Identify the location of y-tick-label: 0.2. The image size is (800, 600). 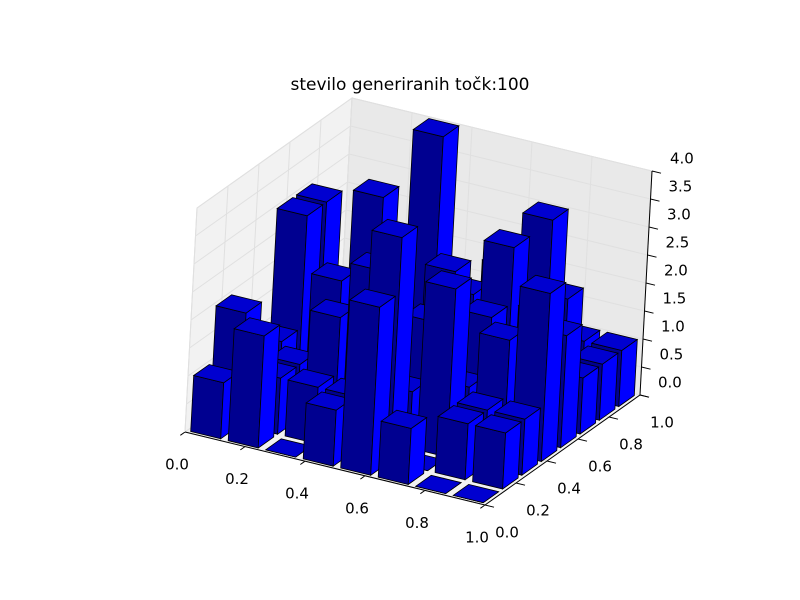
(538, 511).